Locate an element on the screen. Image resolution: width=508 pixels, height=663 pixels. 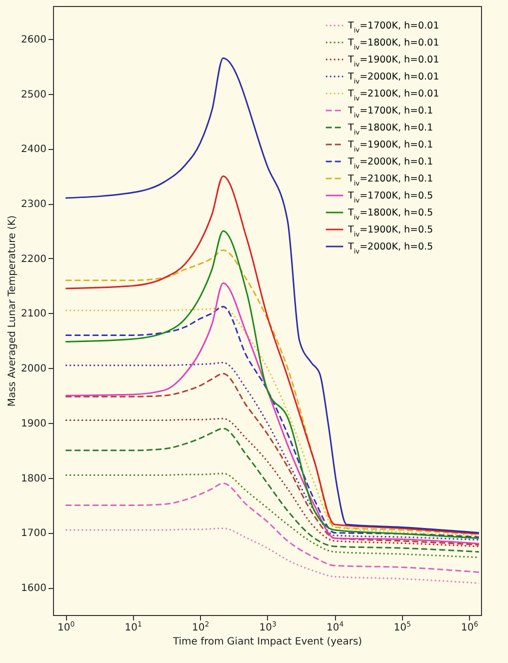
legend-label: T$_{iv}$=1800K, h=0.01 is located at coordinates (393, 45).